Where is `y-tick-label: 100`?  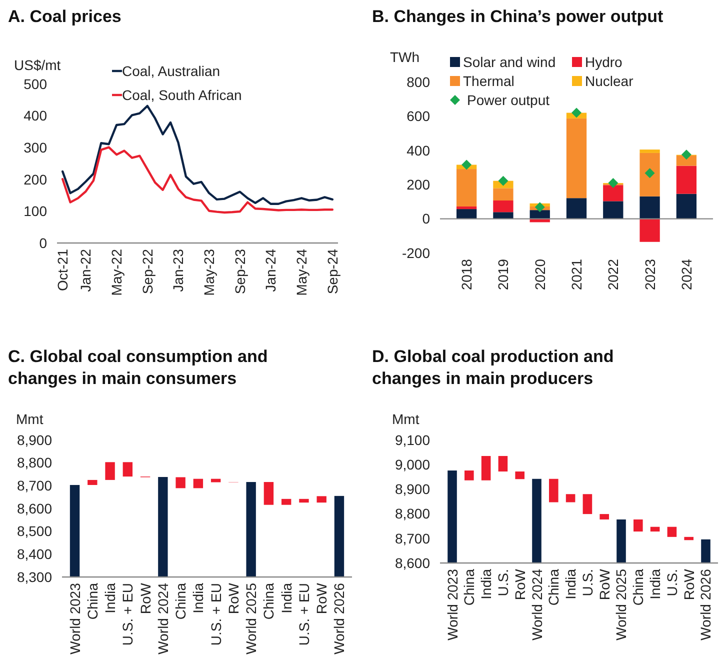 y-tick-label: 100 is located at coordinates (36, 211).